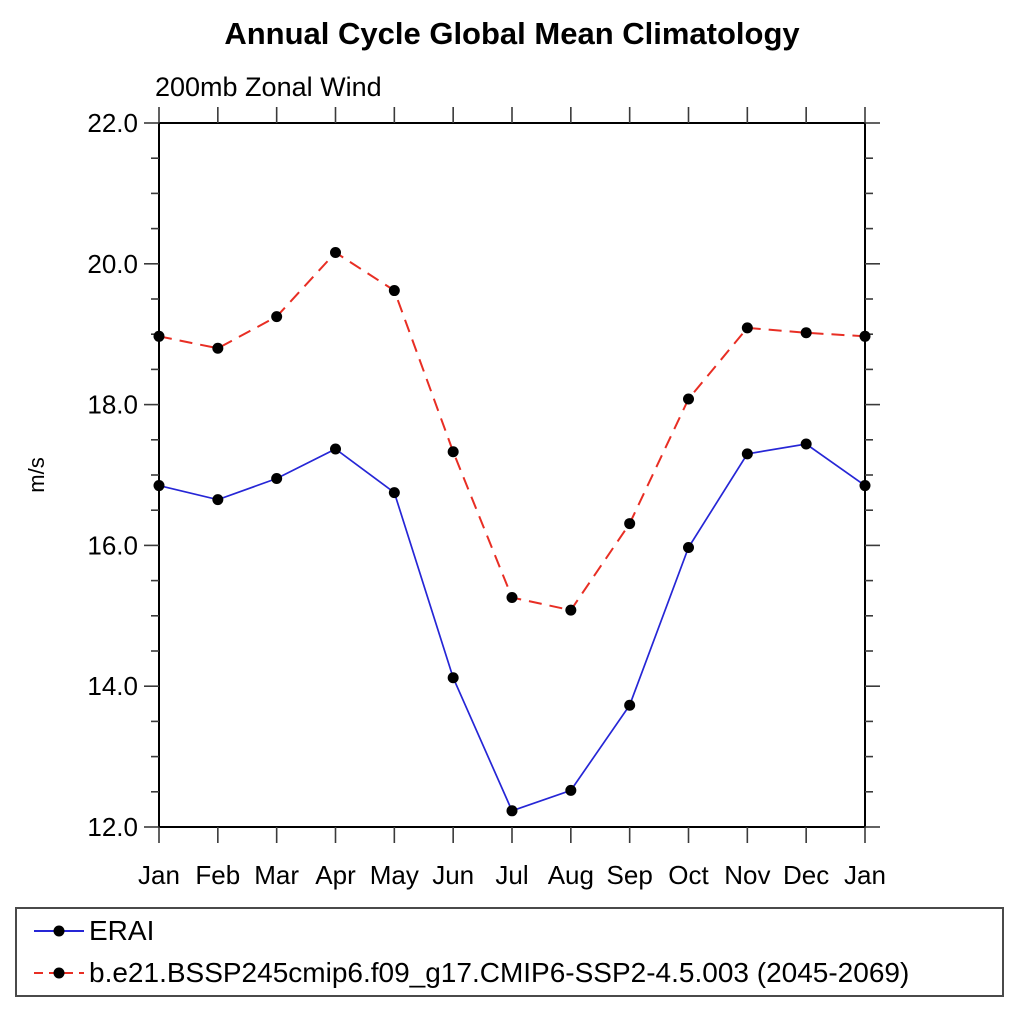 The height and width of the screenshot is (1024, 1024). What do you see at coordinates (59, 973) in the screenshot?
I see `legend-line-sample-dashed` at bounding box center [59, 973].